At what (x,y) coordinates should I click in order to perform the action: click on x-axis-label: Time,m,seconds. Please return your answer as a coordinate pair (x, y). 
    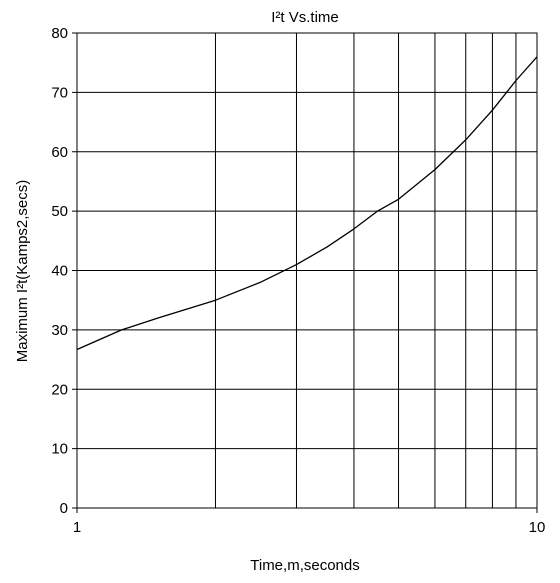
    Looking at the image, I should click on (304, 565).